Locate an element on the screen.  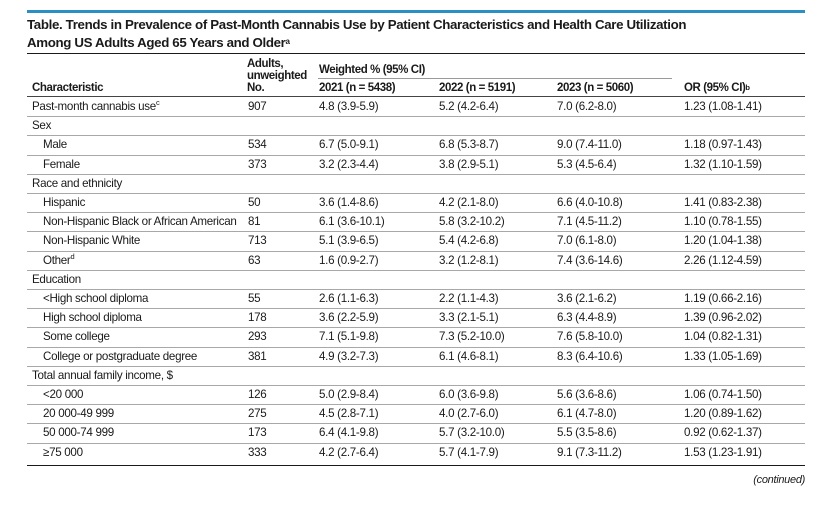
header-or-text: OR (95% CI) is located at coordinates (715, 88).